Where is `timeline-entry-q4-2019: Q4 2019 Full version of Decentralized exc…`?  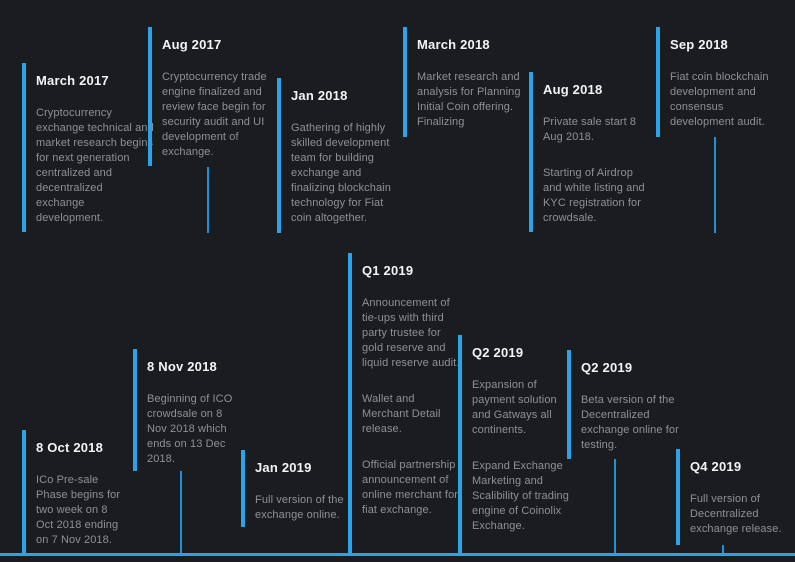
timeline-entry-q4-2019: Q4 2019 Full version of Decentralized exc… is located at coordinates (730, 497).